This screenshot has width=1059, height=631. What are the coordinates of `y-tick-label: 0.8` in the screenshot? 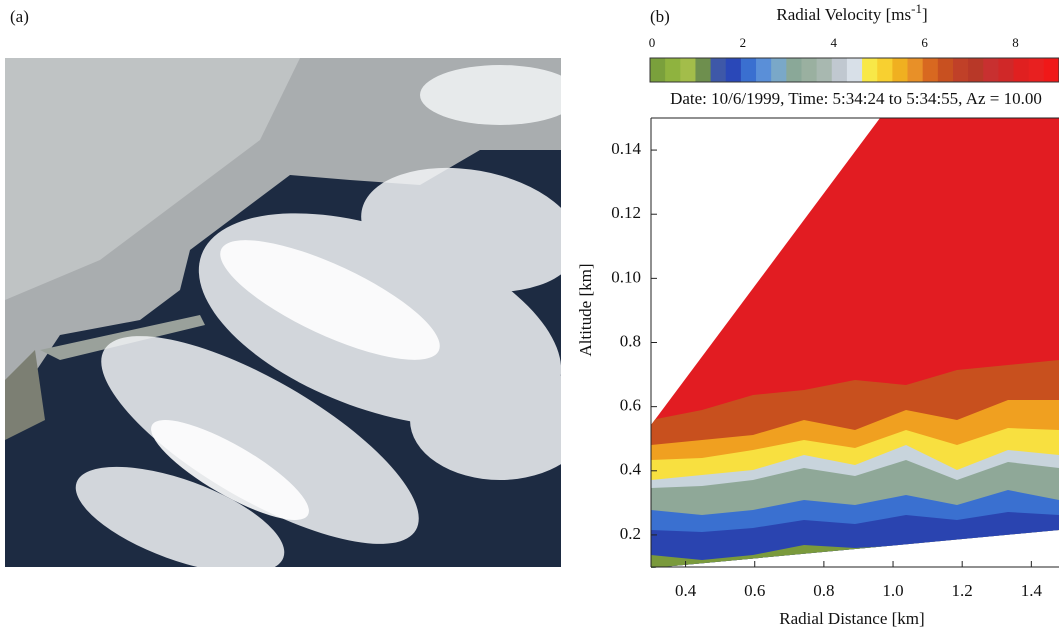 It's located at (630, 340).